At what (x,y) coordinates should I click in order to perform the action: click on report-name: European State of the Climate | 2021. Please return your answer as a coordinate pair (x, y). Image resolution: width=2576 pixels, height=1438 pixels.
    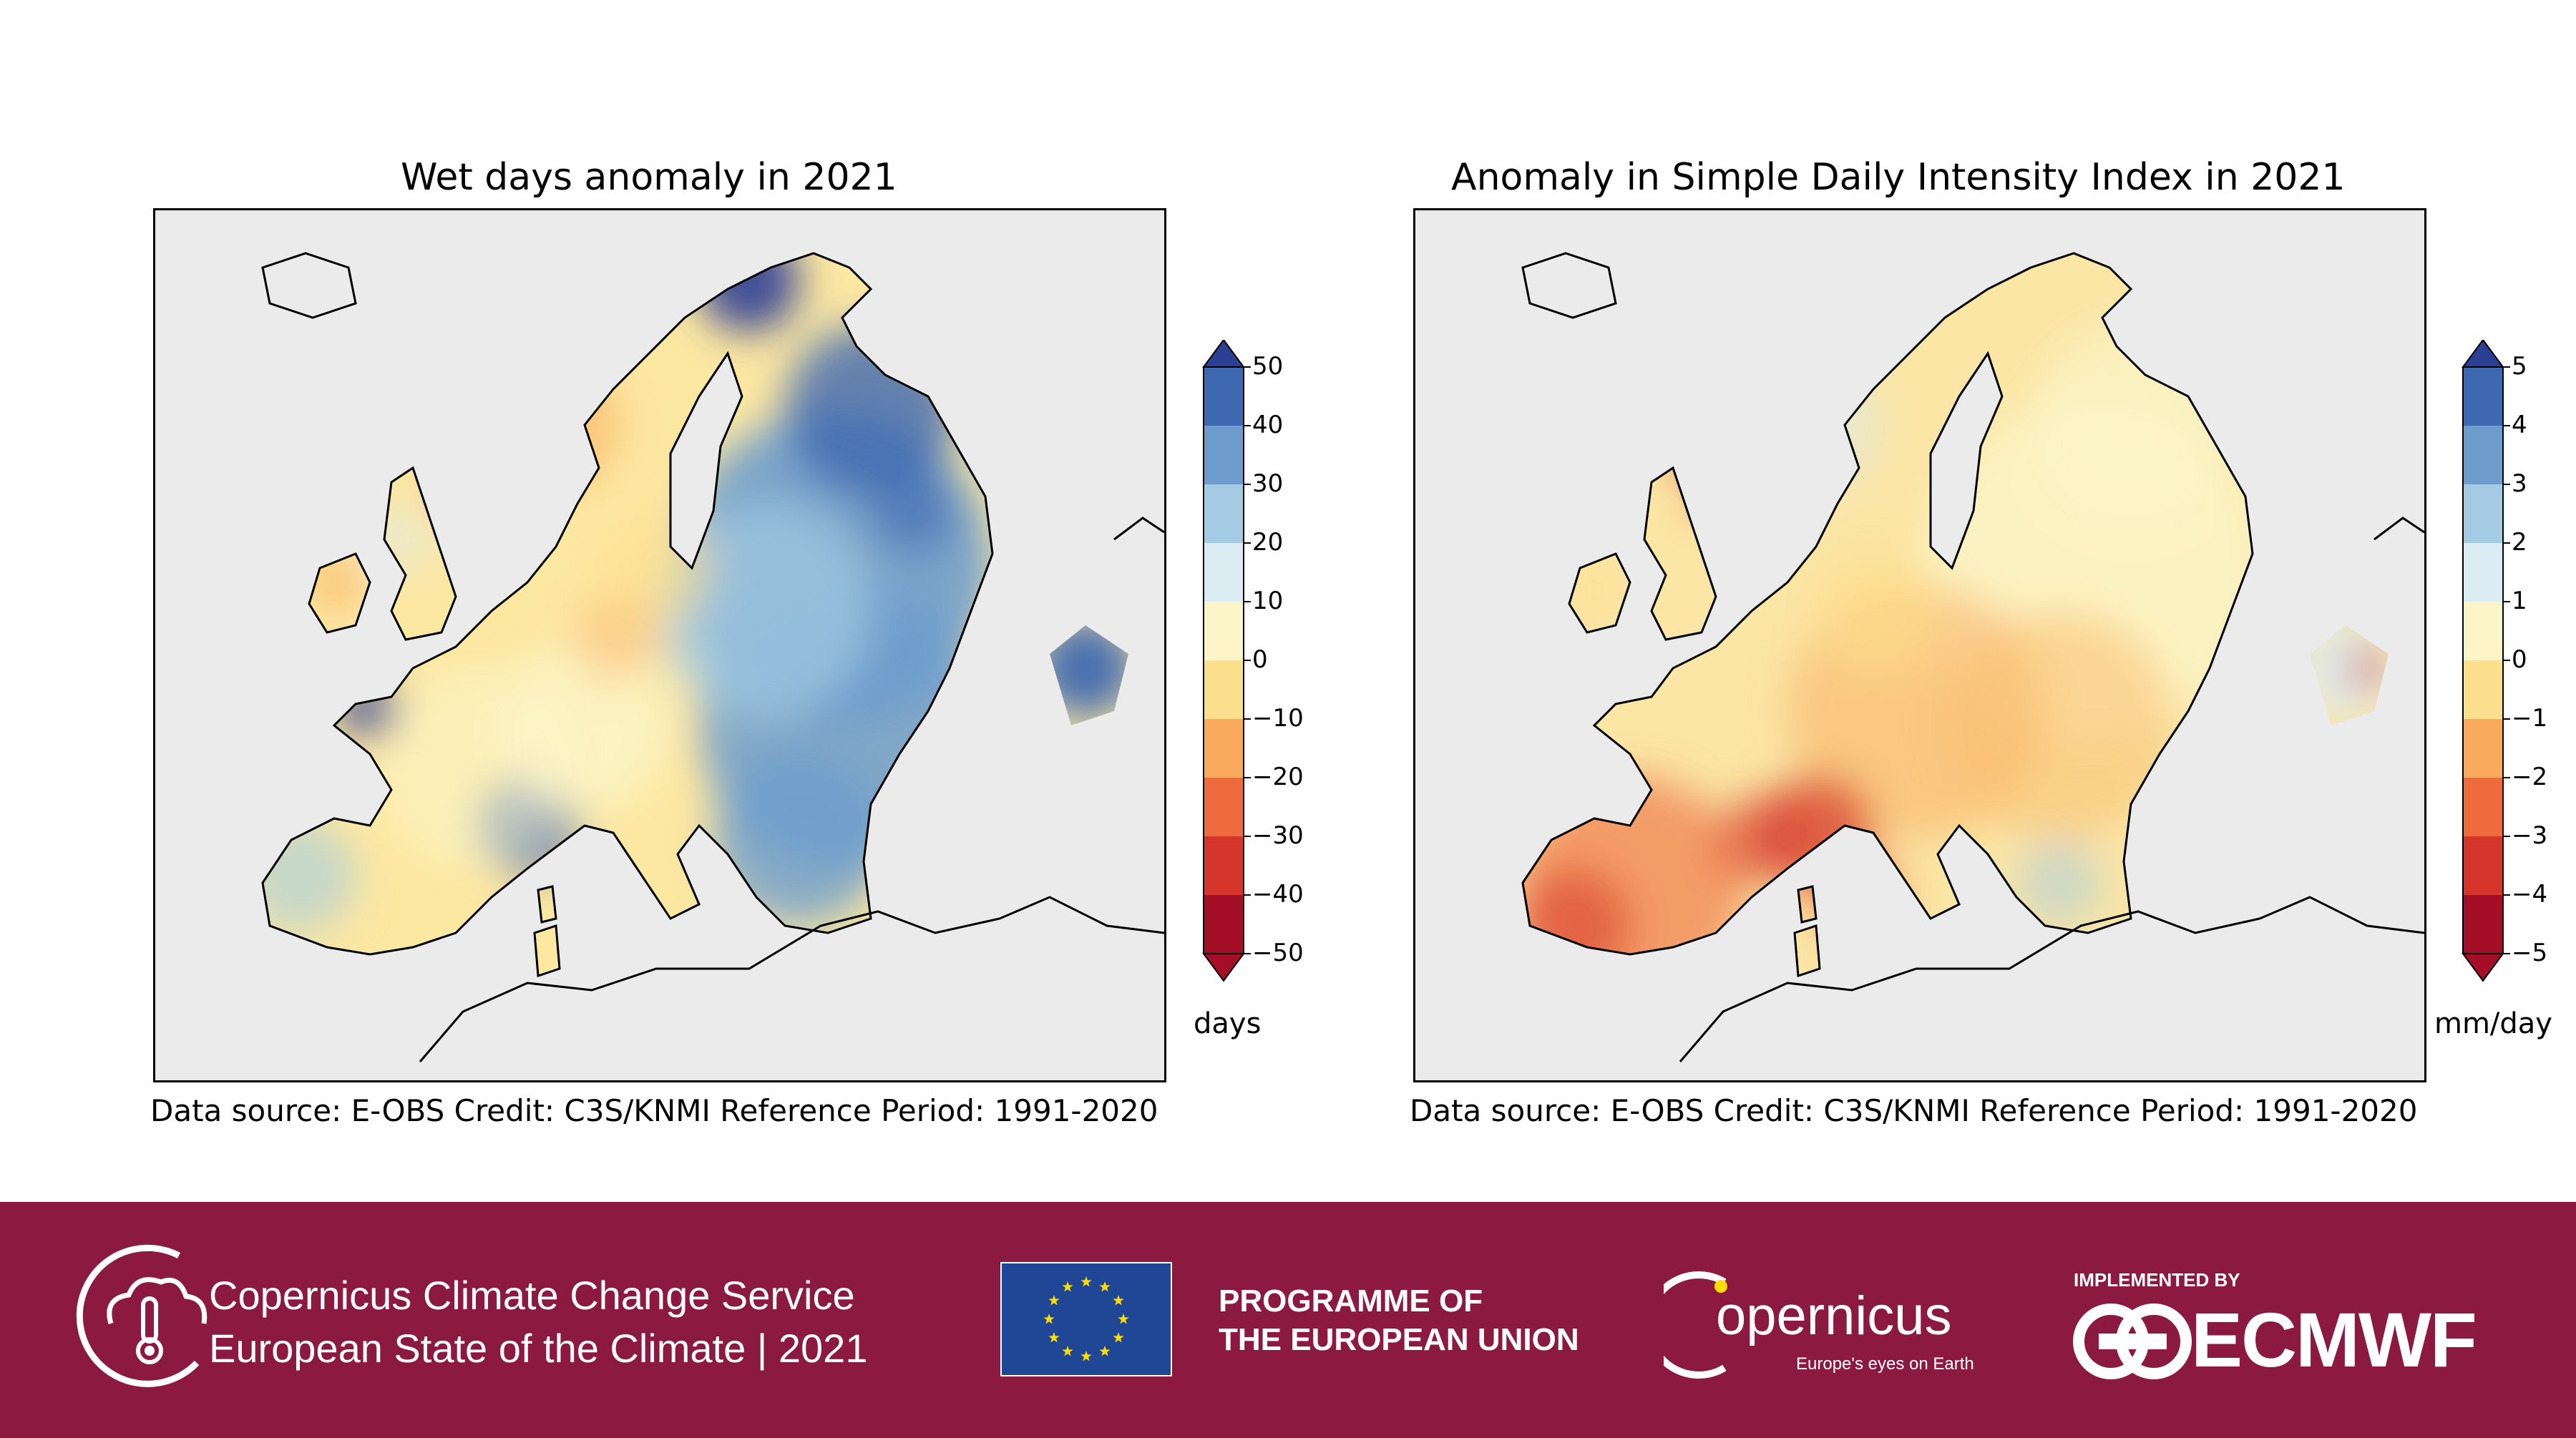
    Looking at the image, I should click on (538, 1349).